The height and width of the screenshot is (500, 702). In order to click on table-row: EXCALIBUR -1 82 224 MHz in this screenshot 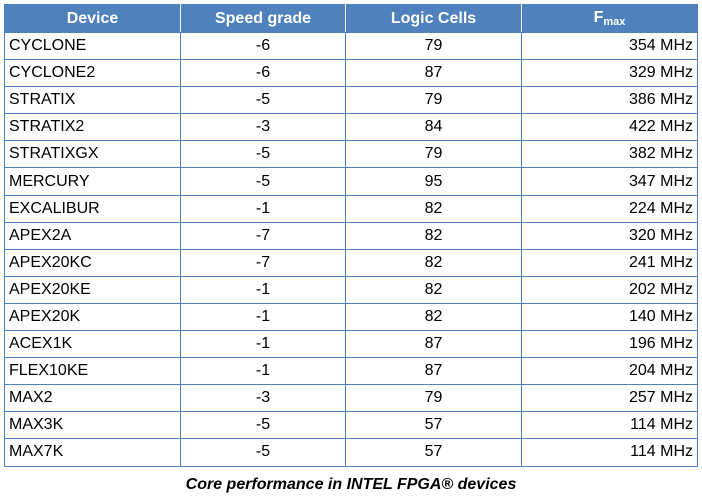, I will do `click(351, 208)`.